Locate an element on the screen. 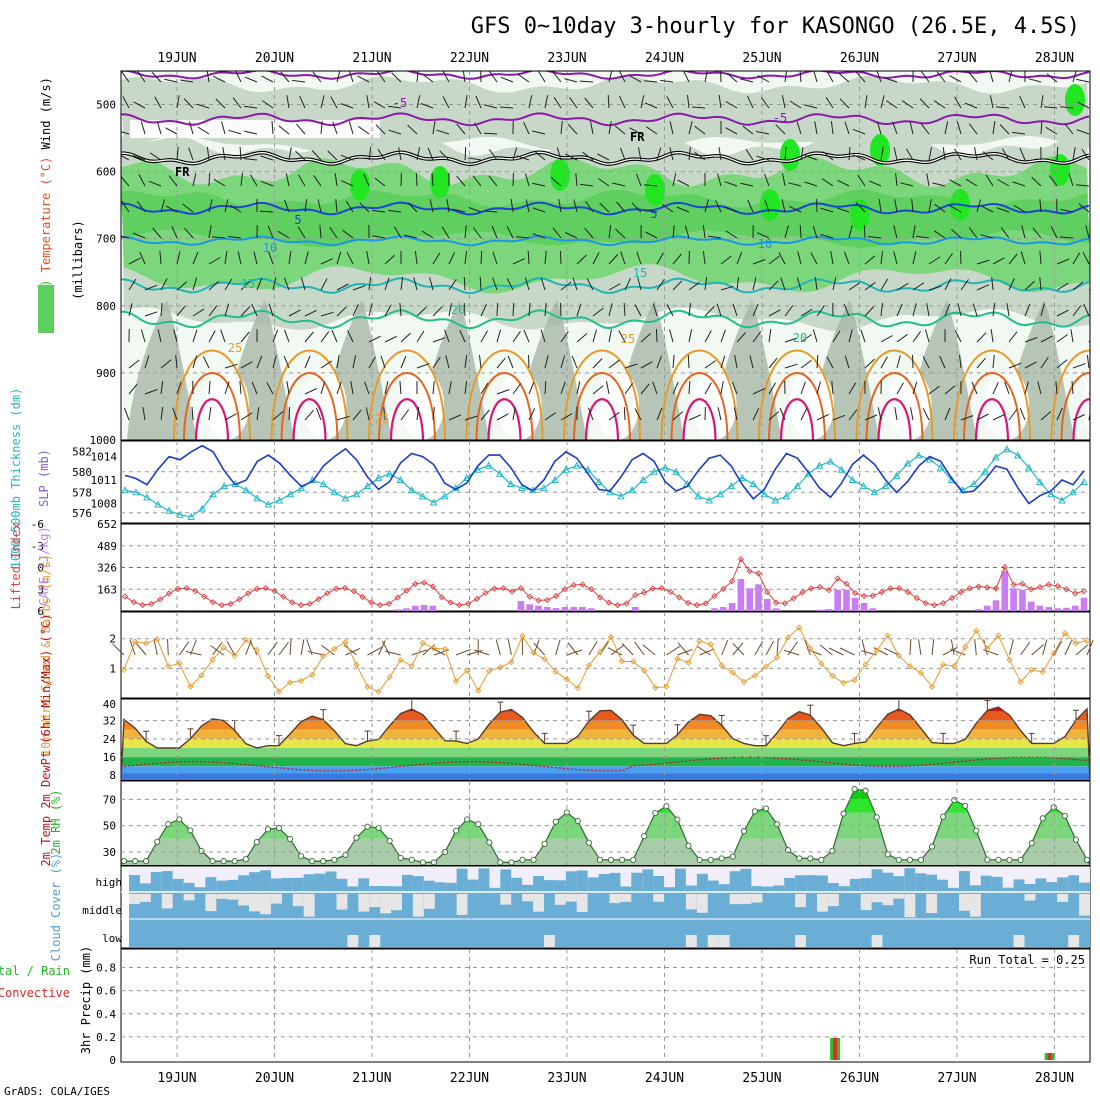 Image resolution: width=1100 pixels, height=1100 pixels. rh-grid is located at coordinates (605, 823).